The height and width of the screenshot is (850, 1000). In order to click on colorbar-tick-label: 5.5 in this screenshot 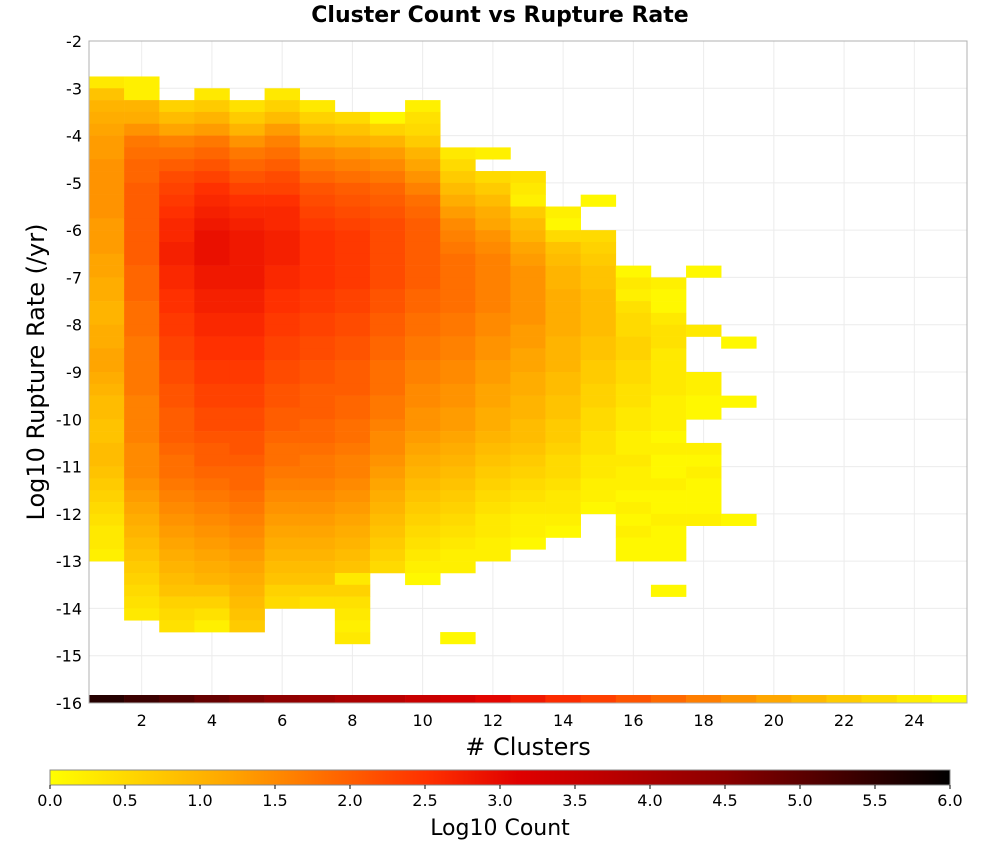, I will do `click(874, 800)`.